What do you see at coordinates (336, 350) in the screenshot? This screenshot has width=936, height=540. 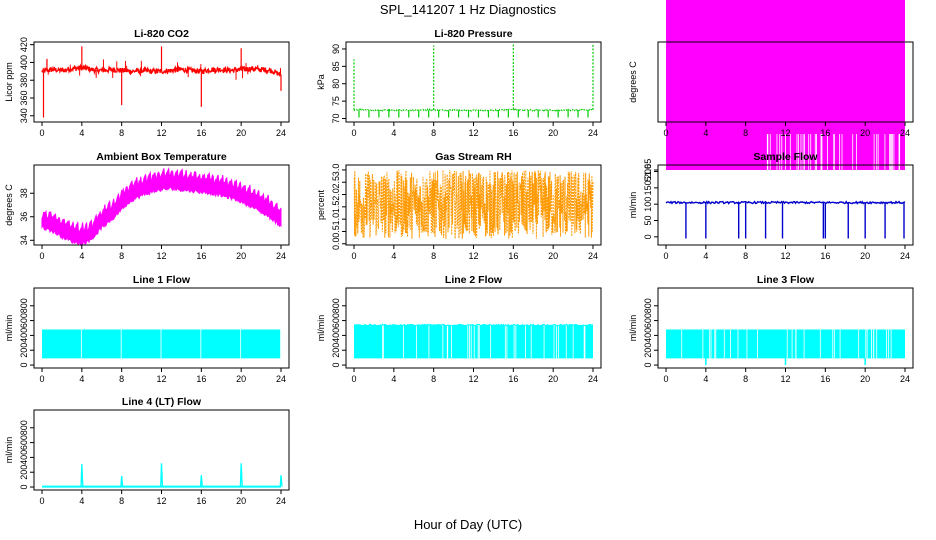 I see `y-tick-label: 200` at bounding box center [336, 350].